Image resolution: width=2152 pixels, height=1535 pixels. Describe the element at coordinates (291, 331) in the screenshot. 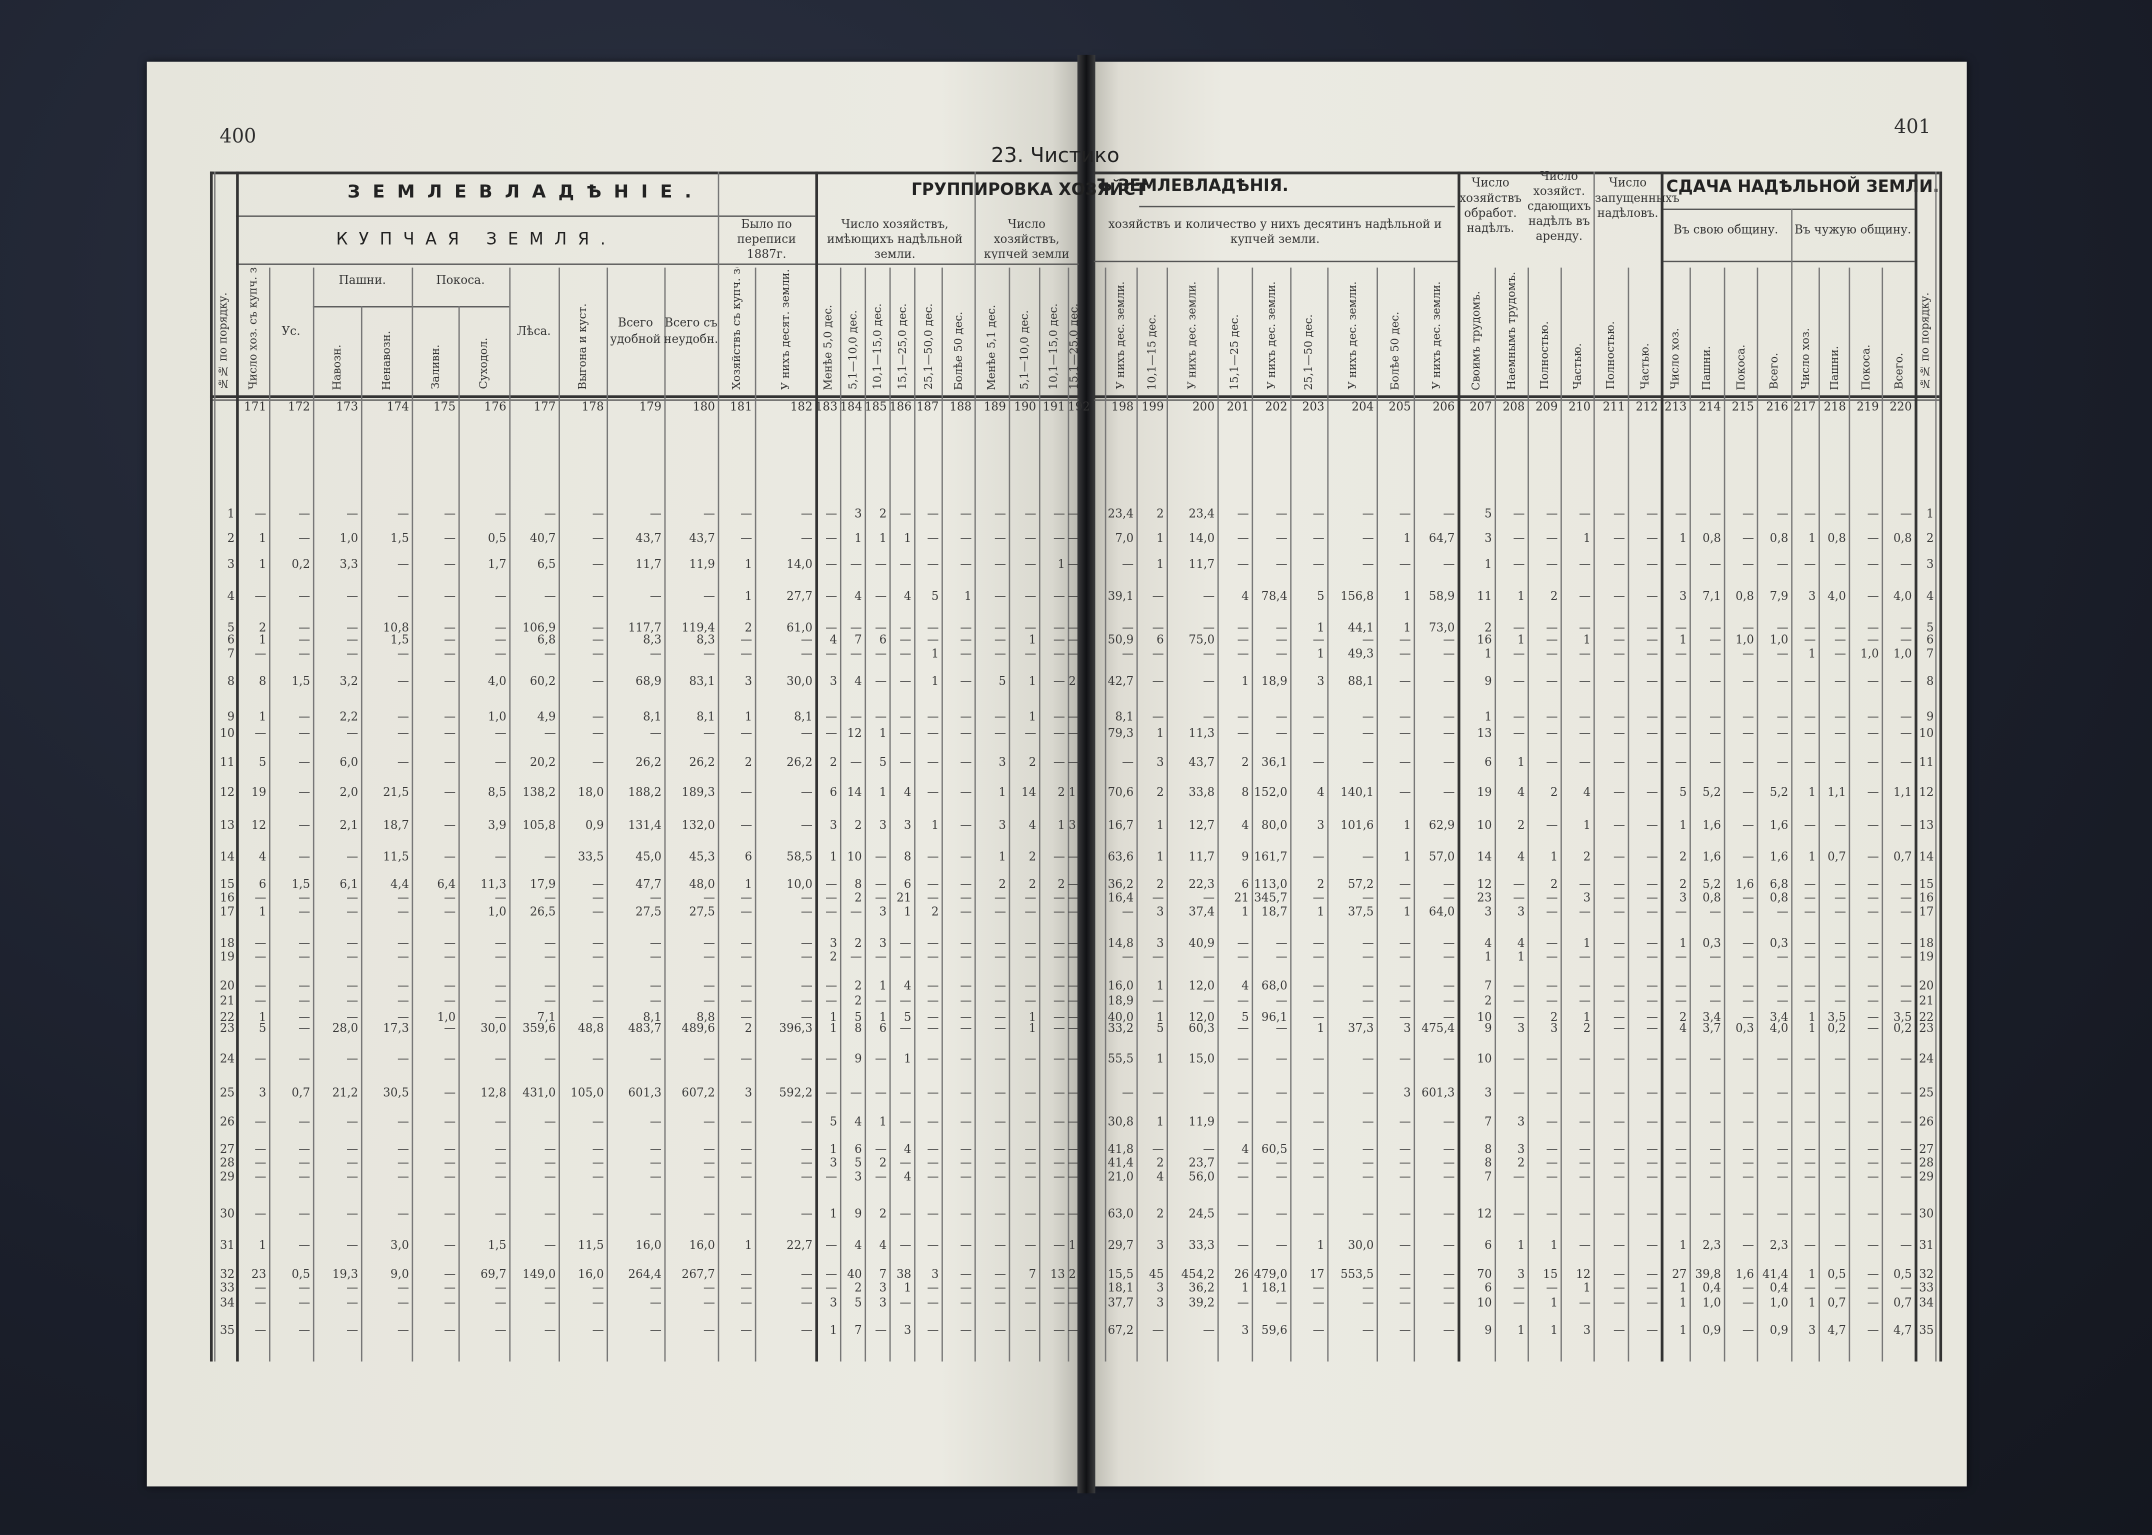

I see `column-header-172: Ус.` at that location.